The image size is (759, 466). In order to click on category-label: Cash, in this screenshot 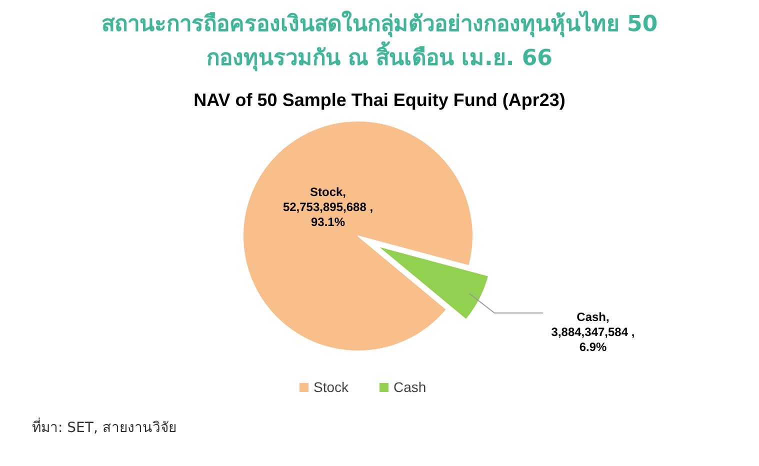, I will do `click(593, 317)`.